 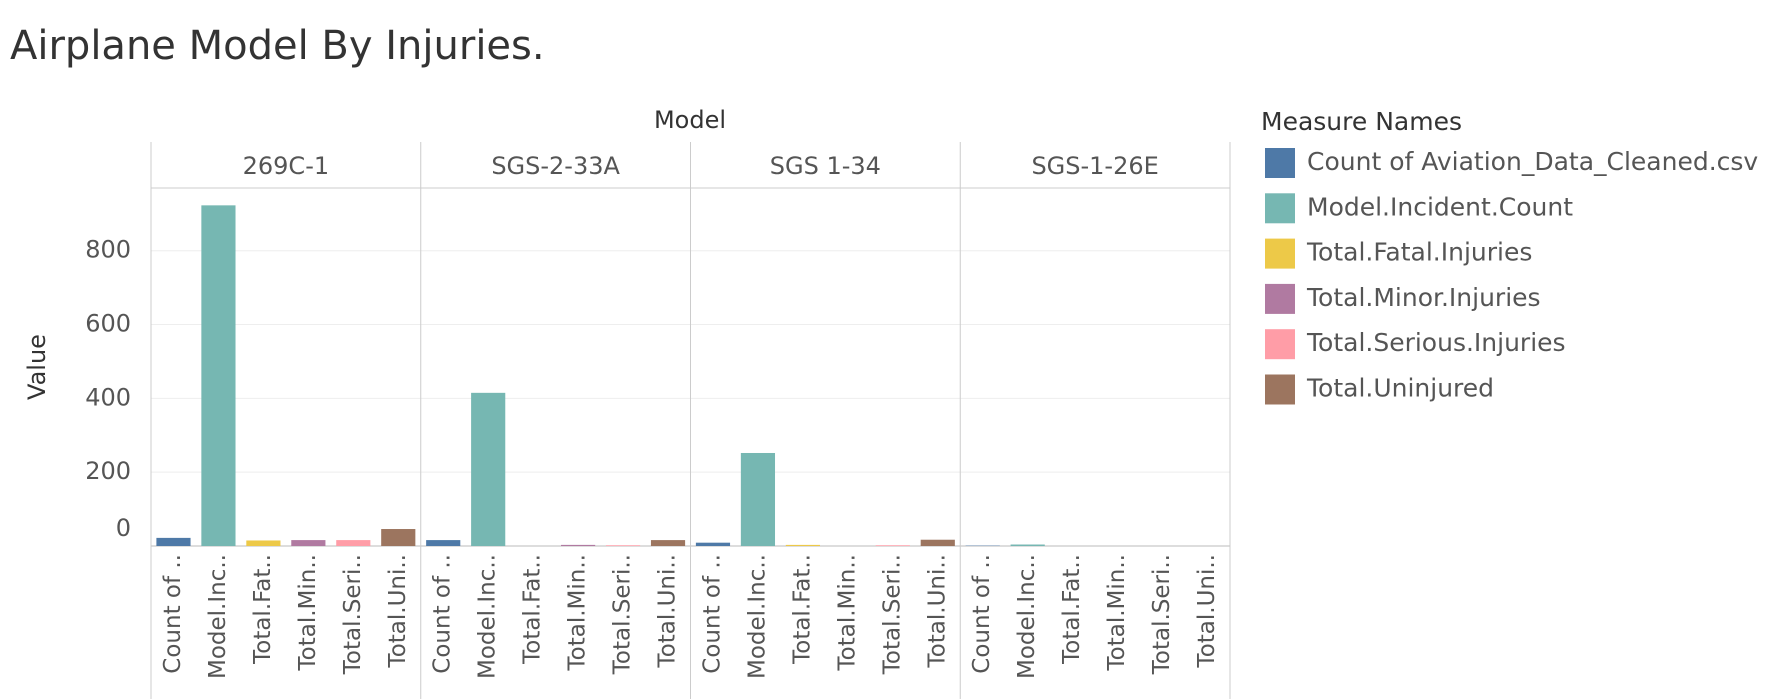 What do you see at coordinates (1419, 252) in the screenshot?
I see `legend-label: Total.Fatal.Injuries` at bounding box center [1419, 252].